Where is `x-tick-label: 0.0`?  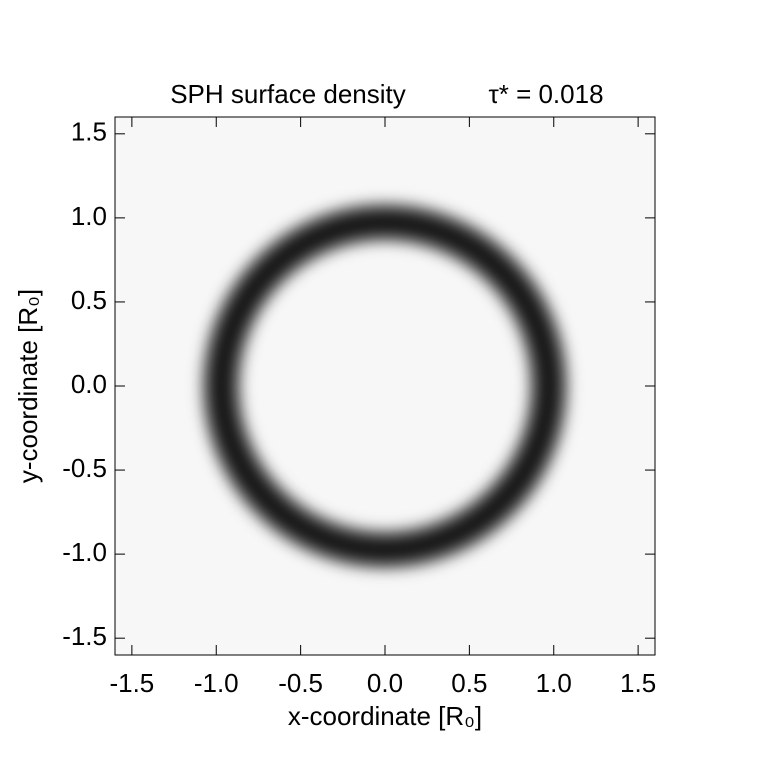 x-tick-label: 0.0 is located at coordinates (385, 683).